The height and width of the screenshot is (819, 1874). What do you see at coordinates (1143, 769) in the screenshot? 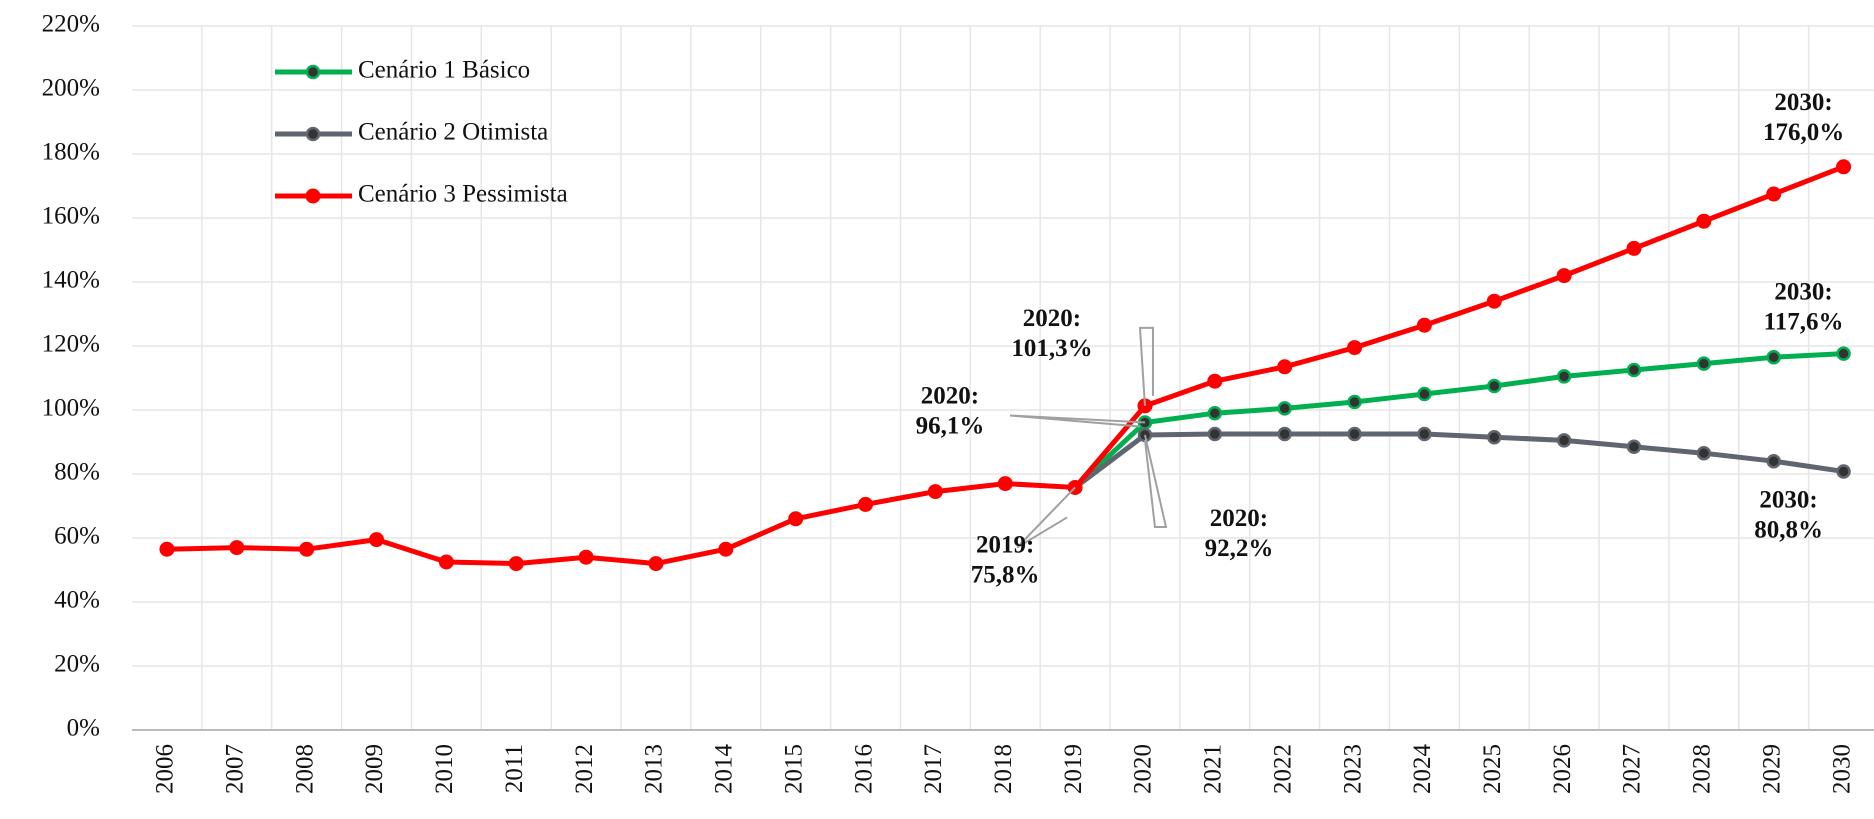
I see `x-tick-label: 2020` at bounding box center [1143, 769].